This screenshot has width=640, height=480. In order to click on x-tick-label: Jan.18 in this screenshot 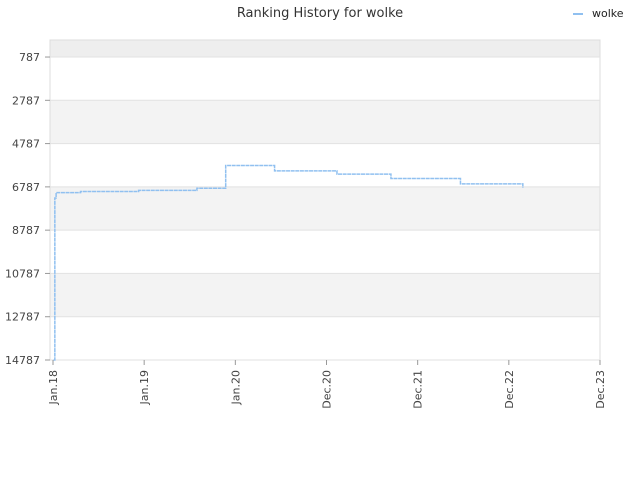, I will do `click(53, 387)`.